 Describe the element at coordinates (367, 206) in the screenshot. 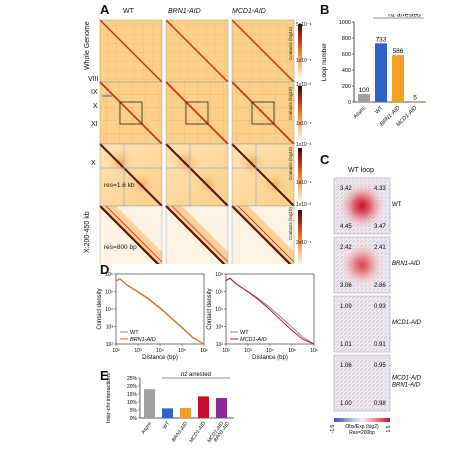

I see `c-apa-row-1: 3.42 4.33 4.45 3.47 WT` at that location.